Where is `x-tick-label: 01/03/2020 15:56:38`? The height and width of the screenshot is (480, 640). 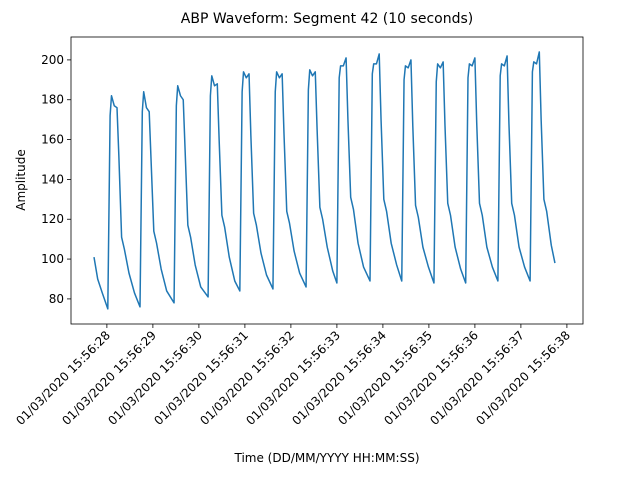 x-tick-label: 01/03/2020 15:56:38 is located at coordinates (523, 378).